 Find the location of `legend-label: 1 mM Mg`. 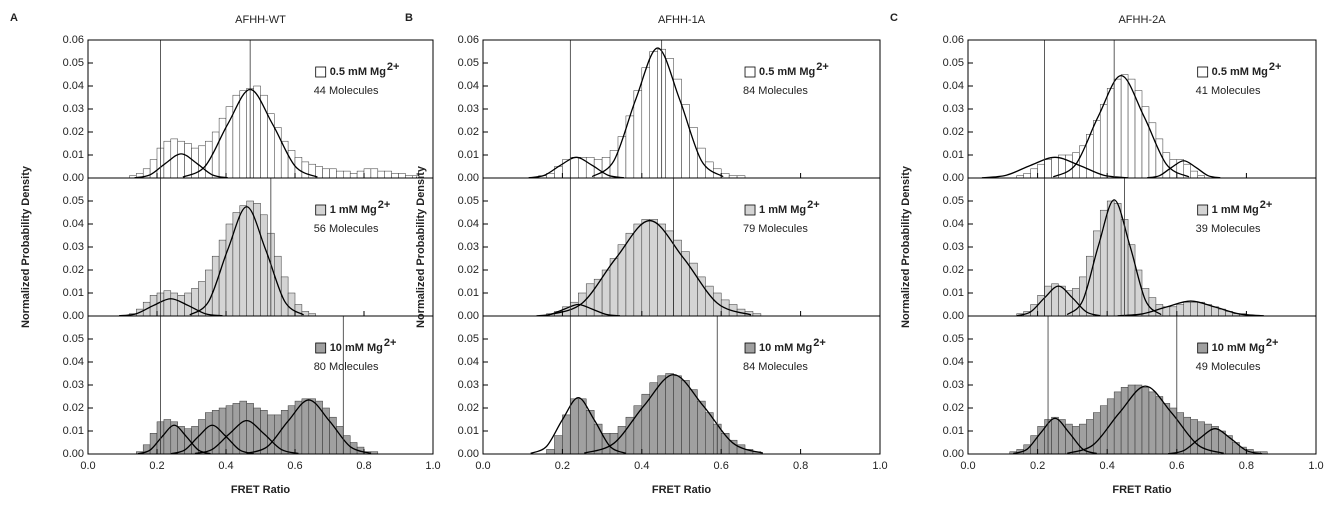

legend-label: 1 mM Mg is located at coordinates (1235, 210).